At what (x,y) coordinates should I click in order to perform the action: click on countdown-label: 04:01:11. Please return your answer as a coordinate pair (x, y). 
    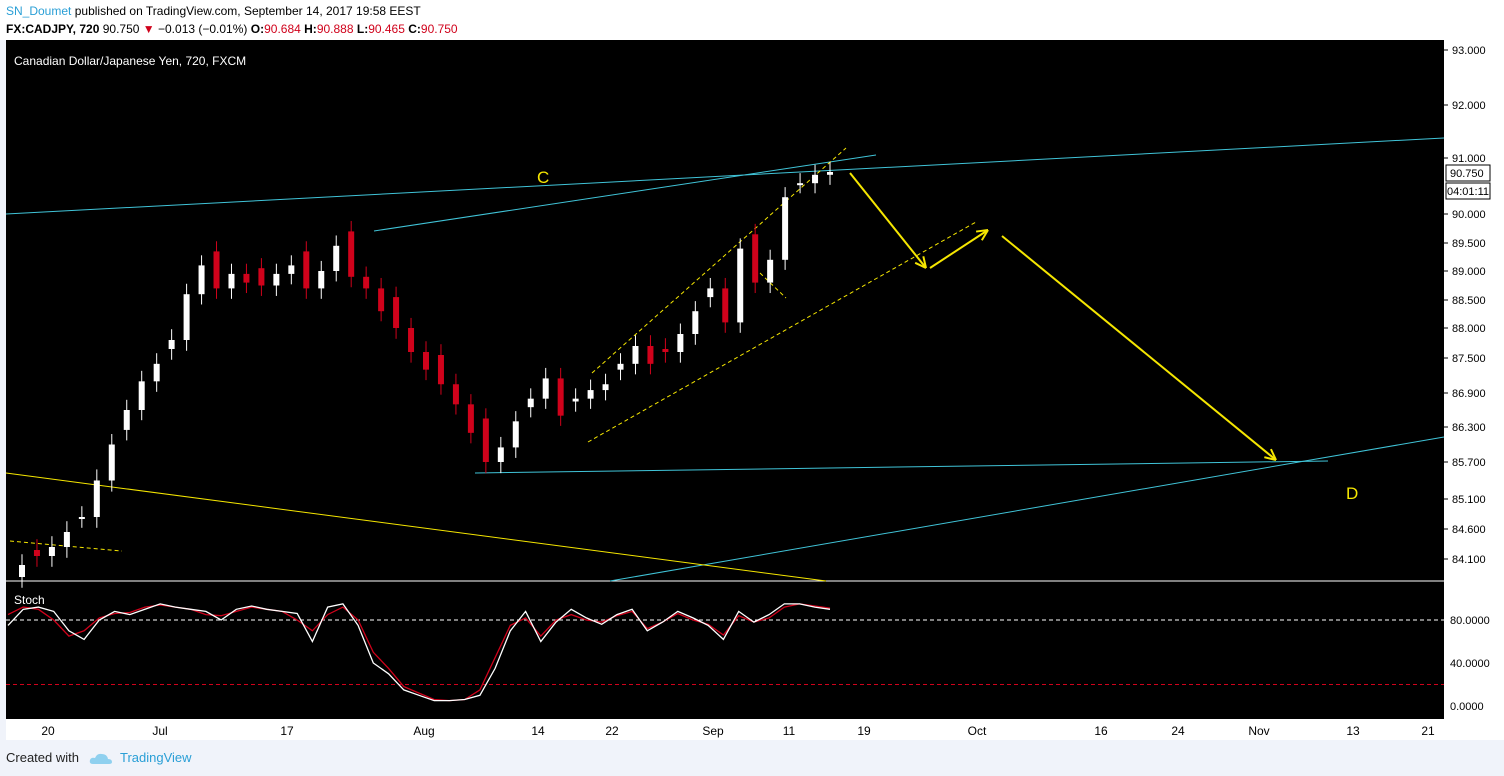
    Looking at the image, I should click on (1468, 192).